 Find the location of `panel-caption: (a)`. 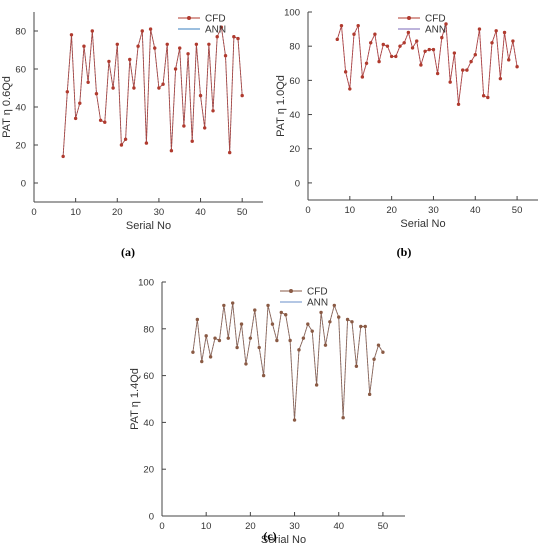

panel-caption: (a) is located at coordinates (128, 252).